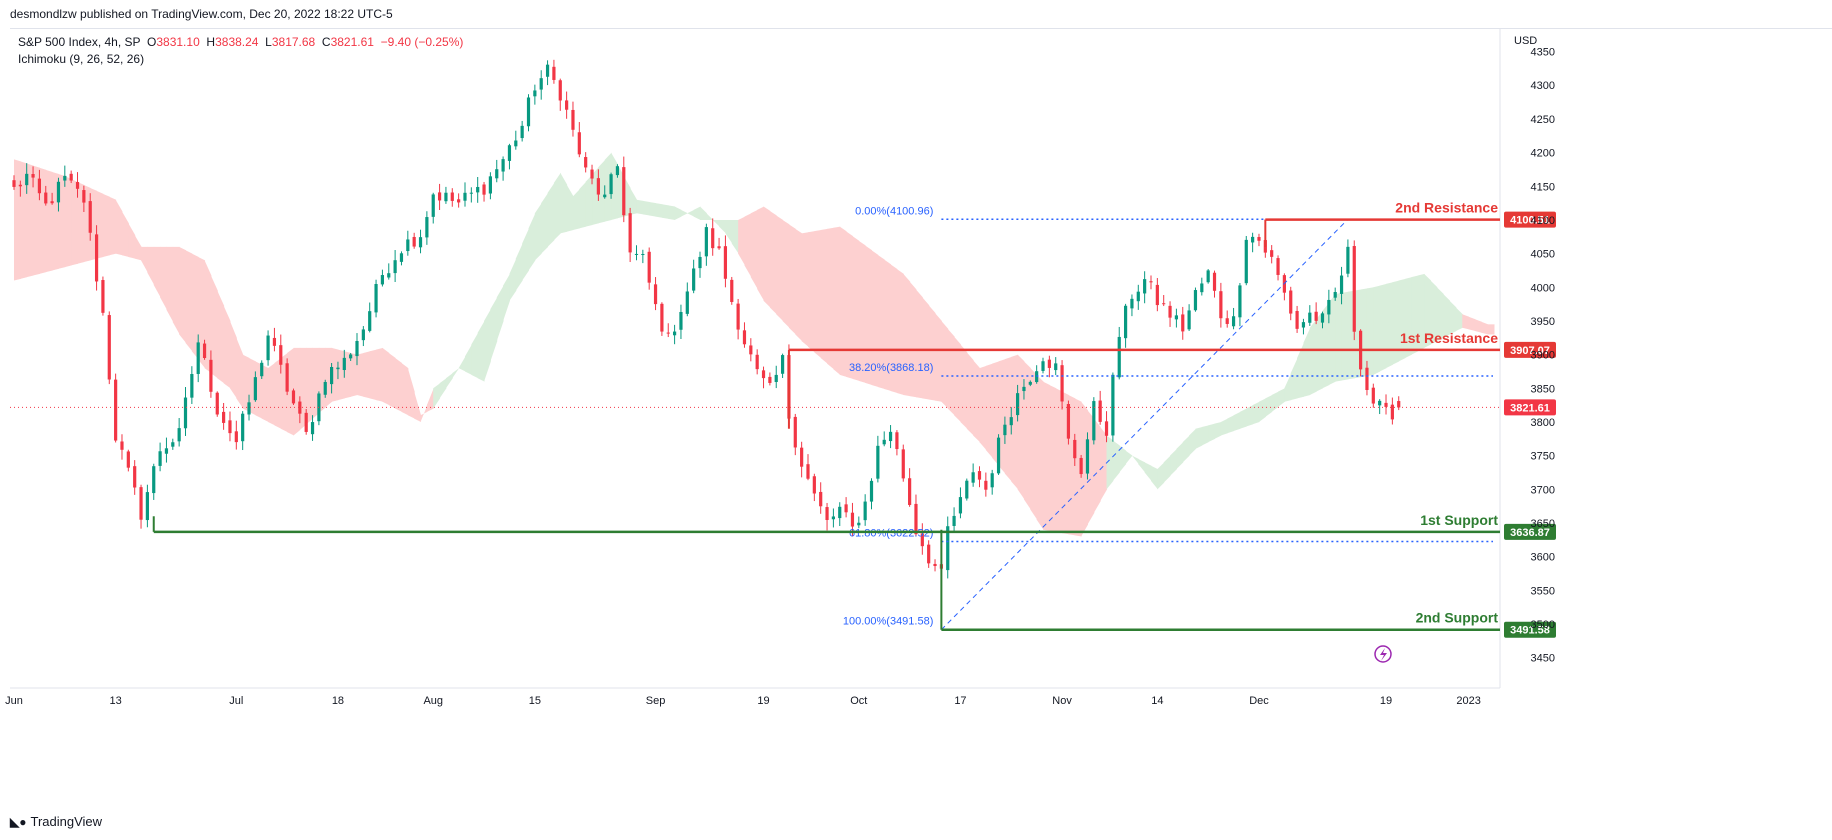  What do you see at coordinates (1543, 288) in the screenshot?
I see `y-tick-label: 4000` at bounding box center [1543, 288].